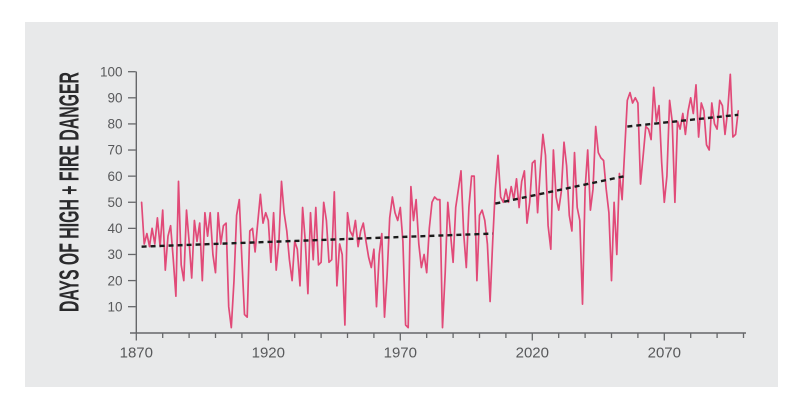 The image size is (797, 404). I want to click on y-tick-label: 80, so click(114, 124).